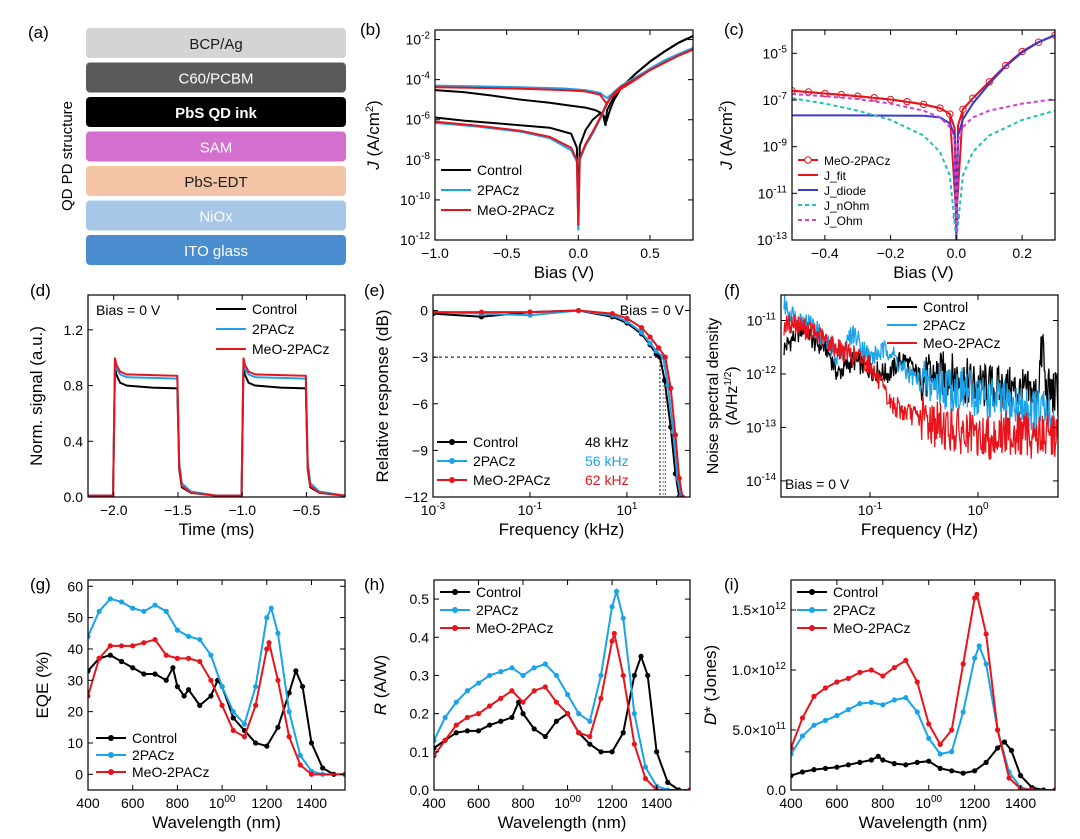  What do you see at coordinates (734, 29) in the screenshot?
I see `panel-letter-c: (c)` at bounding box center [734, 29].